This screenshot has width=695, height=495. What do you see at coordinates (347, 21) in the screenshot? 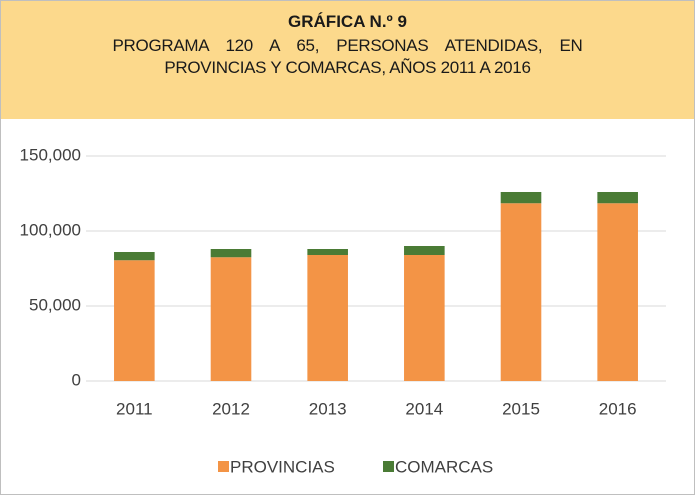
I see `chart-title: GRÁFICA N.º 9` at bounding box center [347, 21].